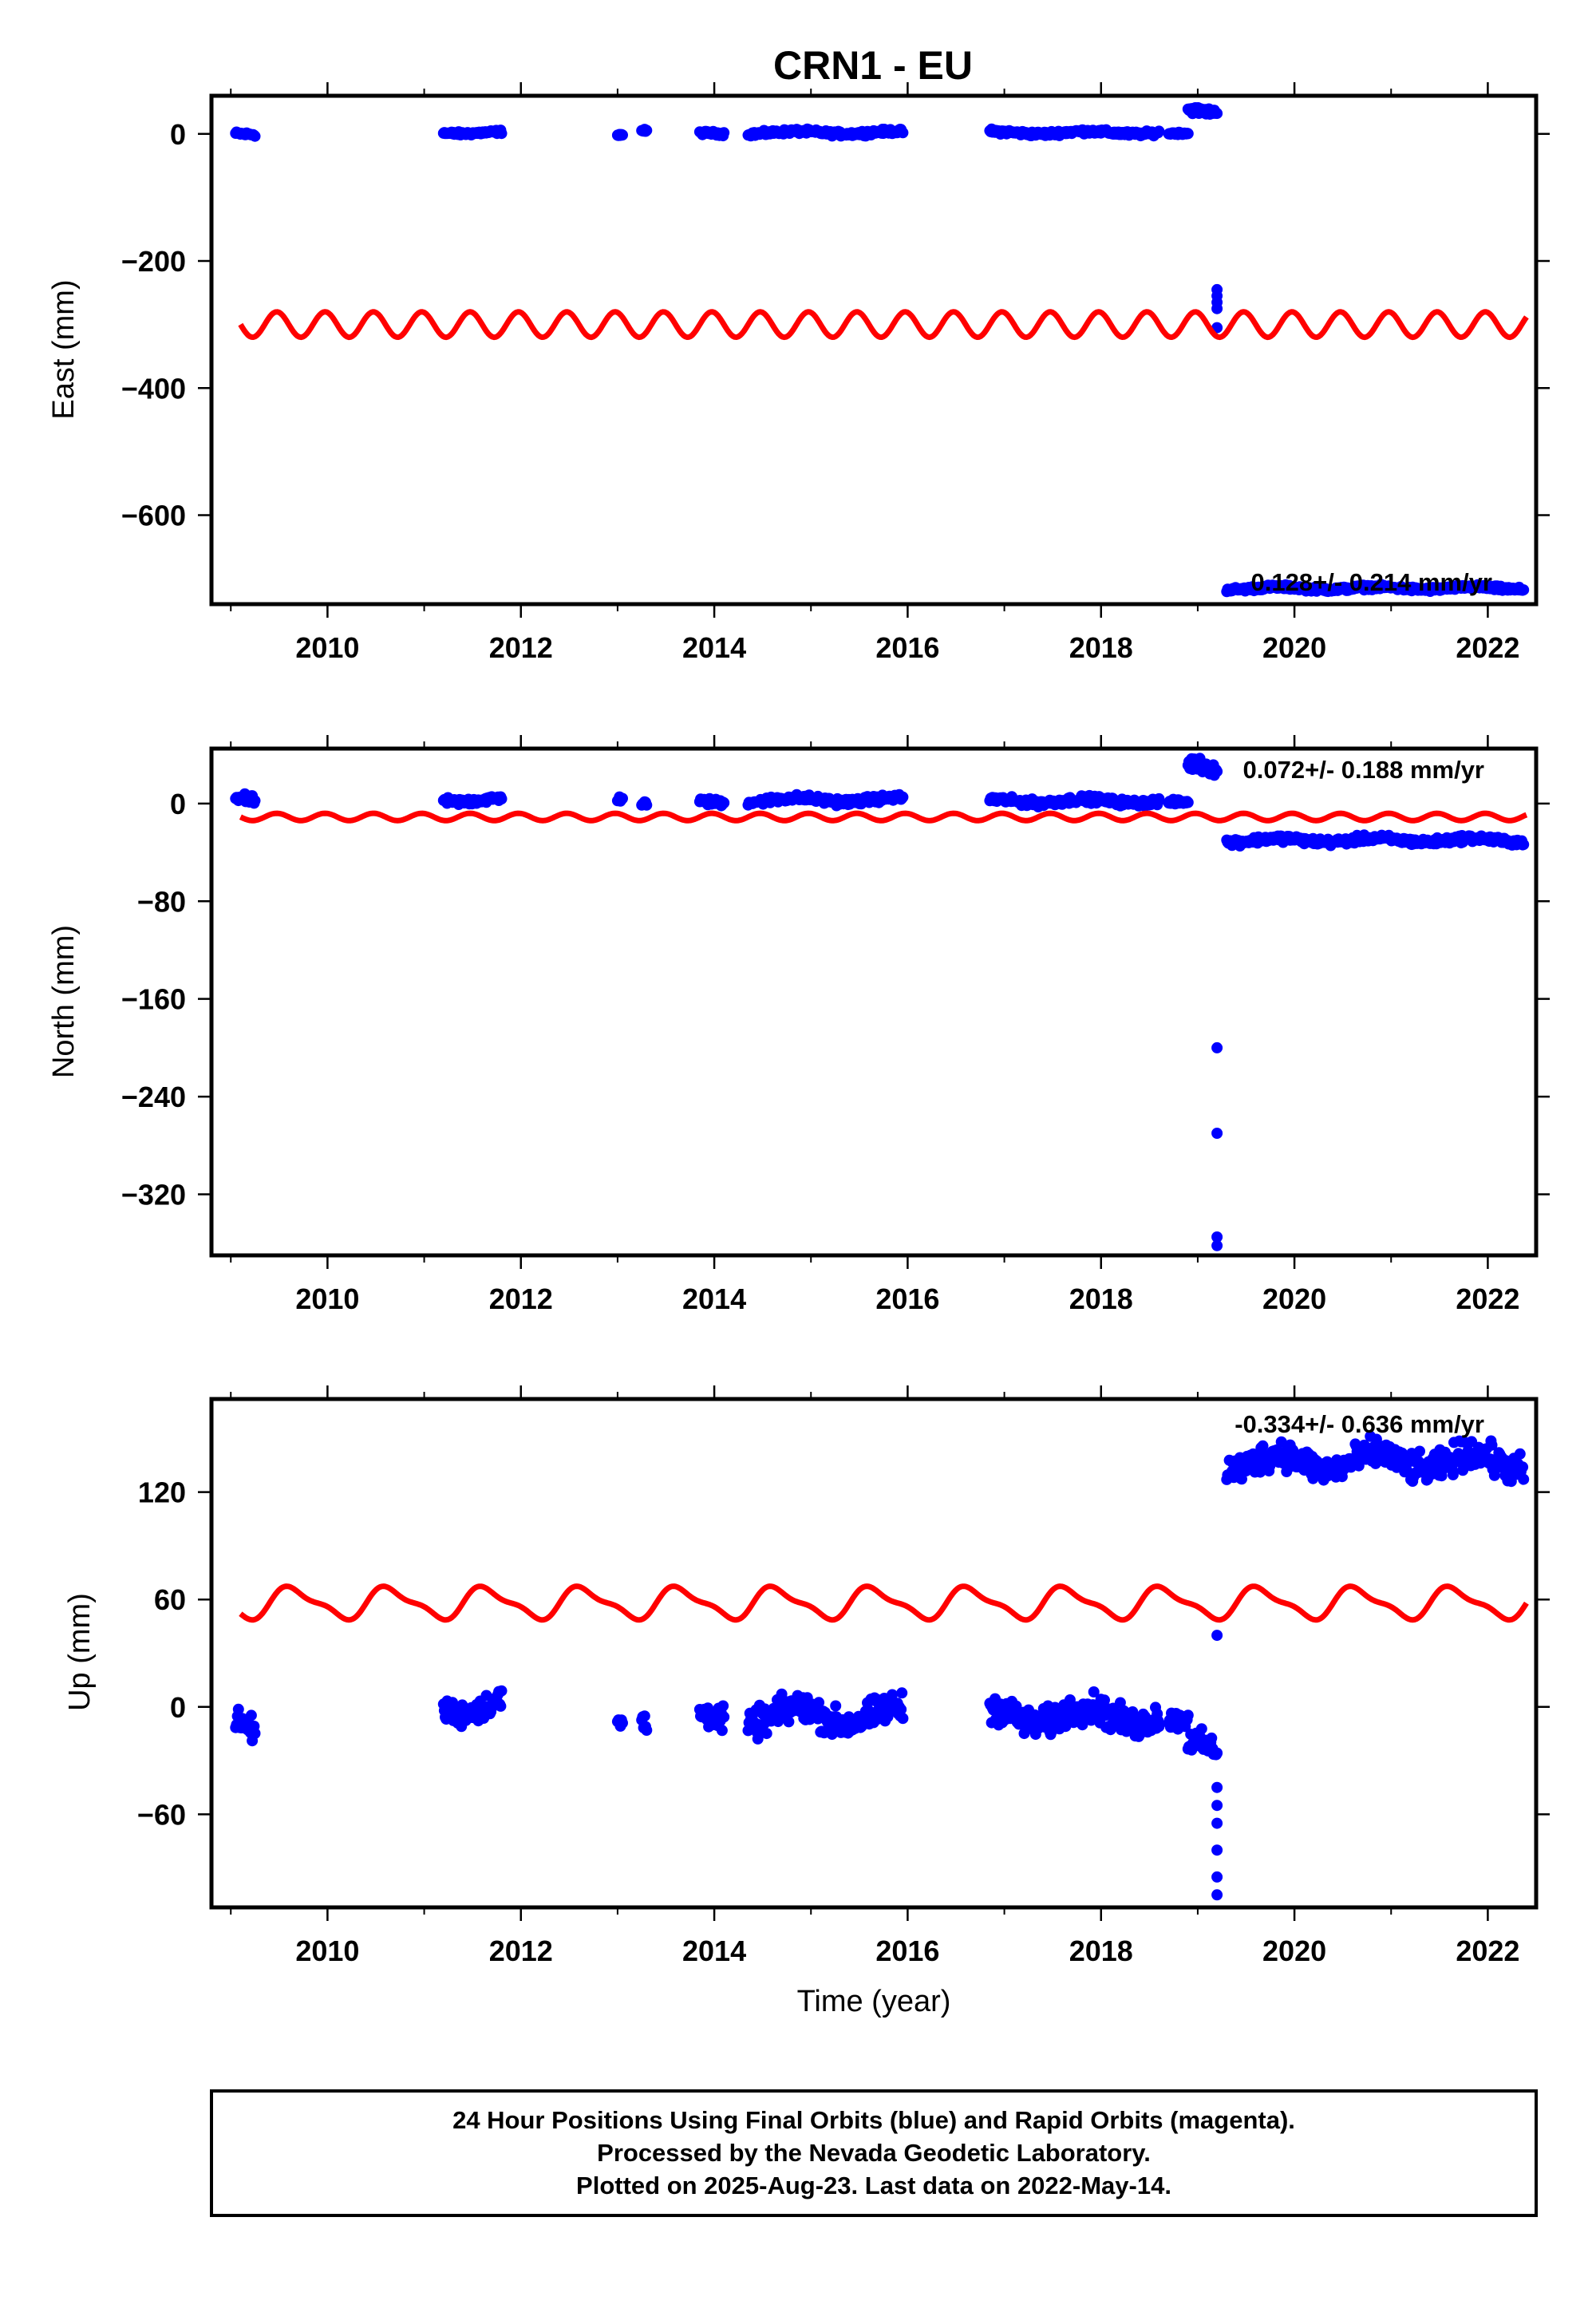  I want to click on chart-title: CRN1 - EU, so click(873, 65).